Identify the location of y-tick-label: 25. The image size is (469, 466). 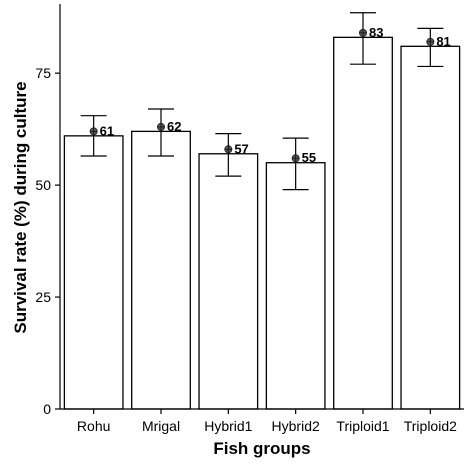
(43, 297).